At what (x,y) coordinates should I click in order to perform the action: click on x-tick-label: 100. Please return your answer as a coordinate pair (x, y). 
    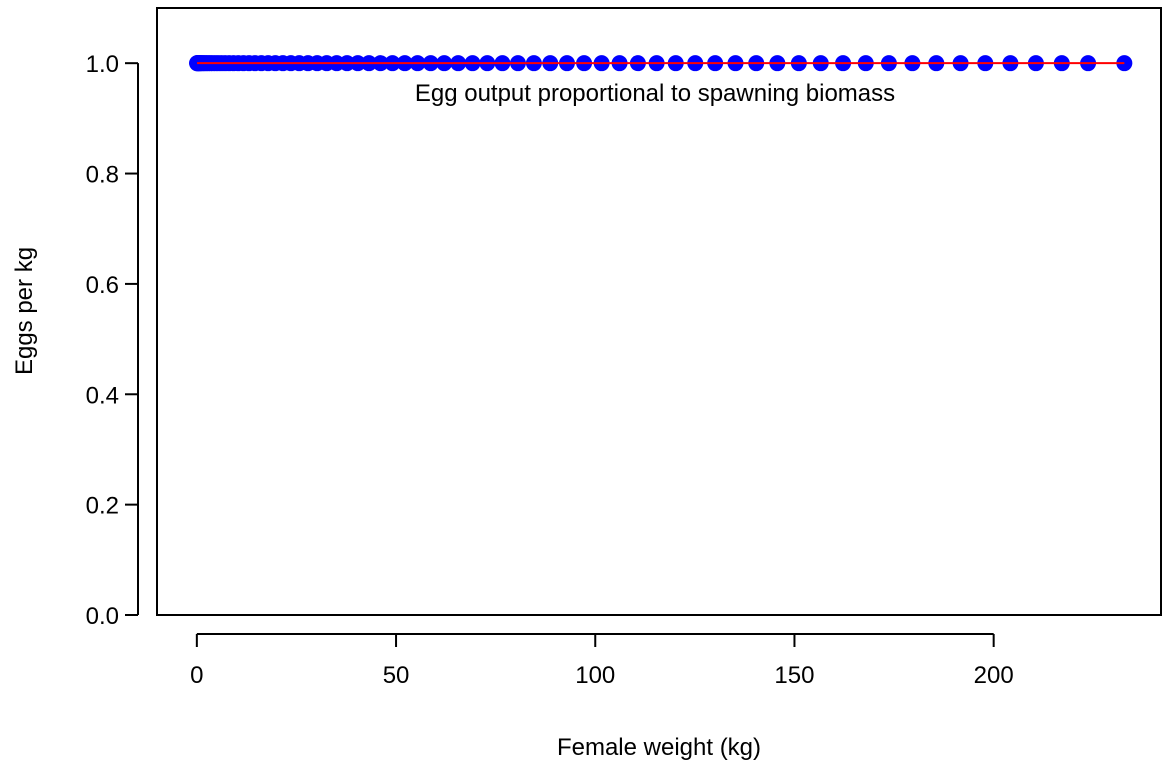
    Looking at the image, I should click on (595, 675).